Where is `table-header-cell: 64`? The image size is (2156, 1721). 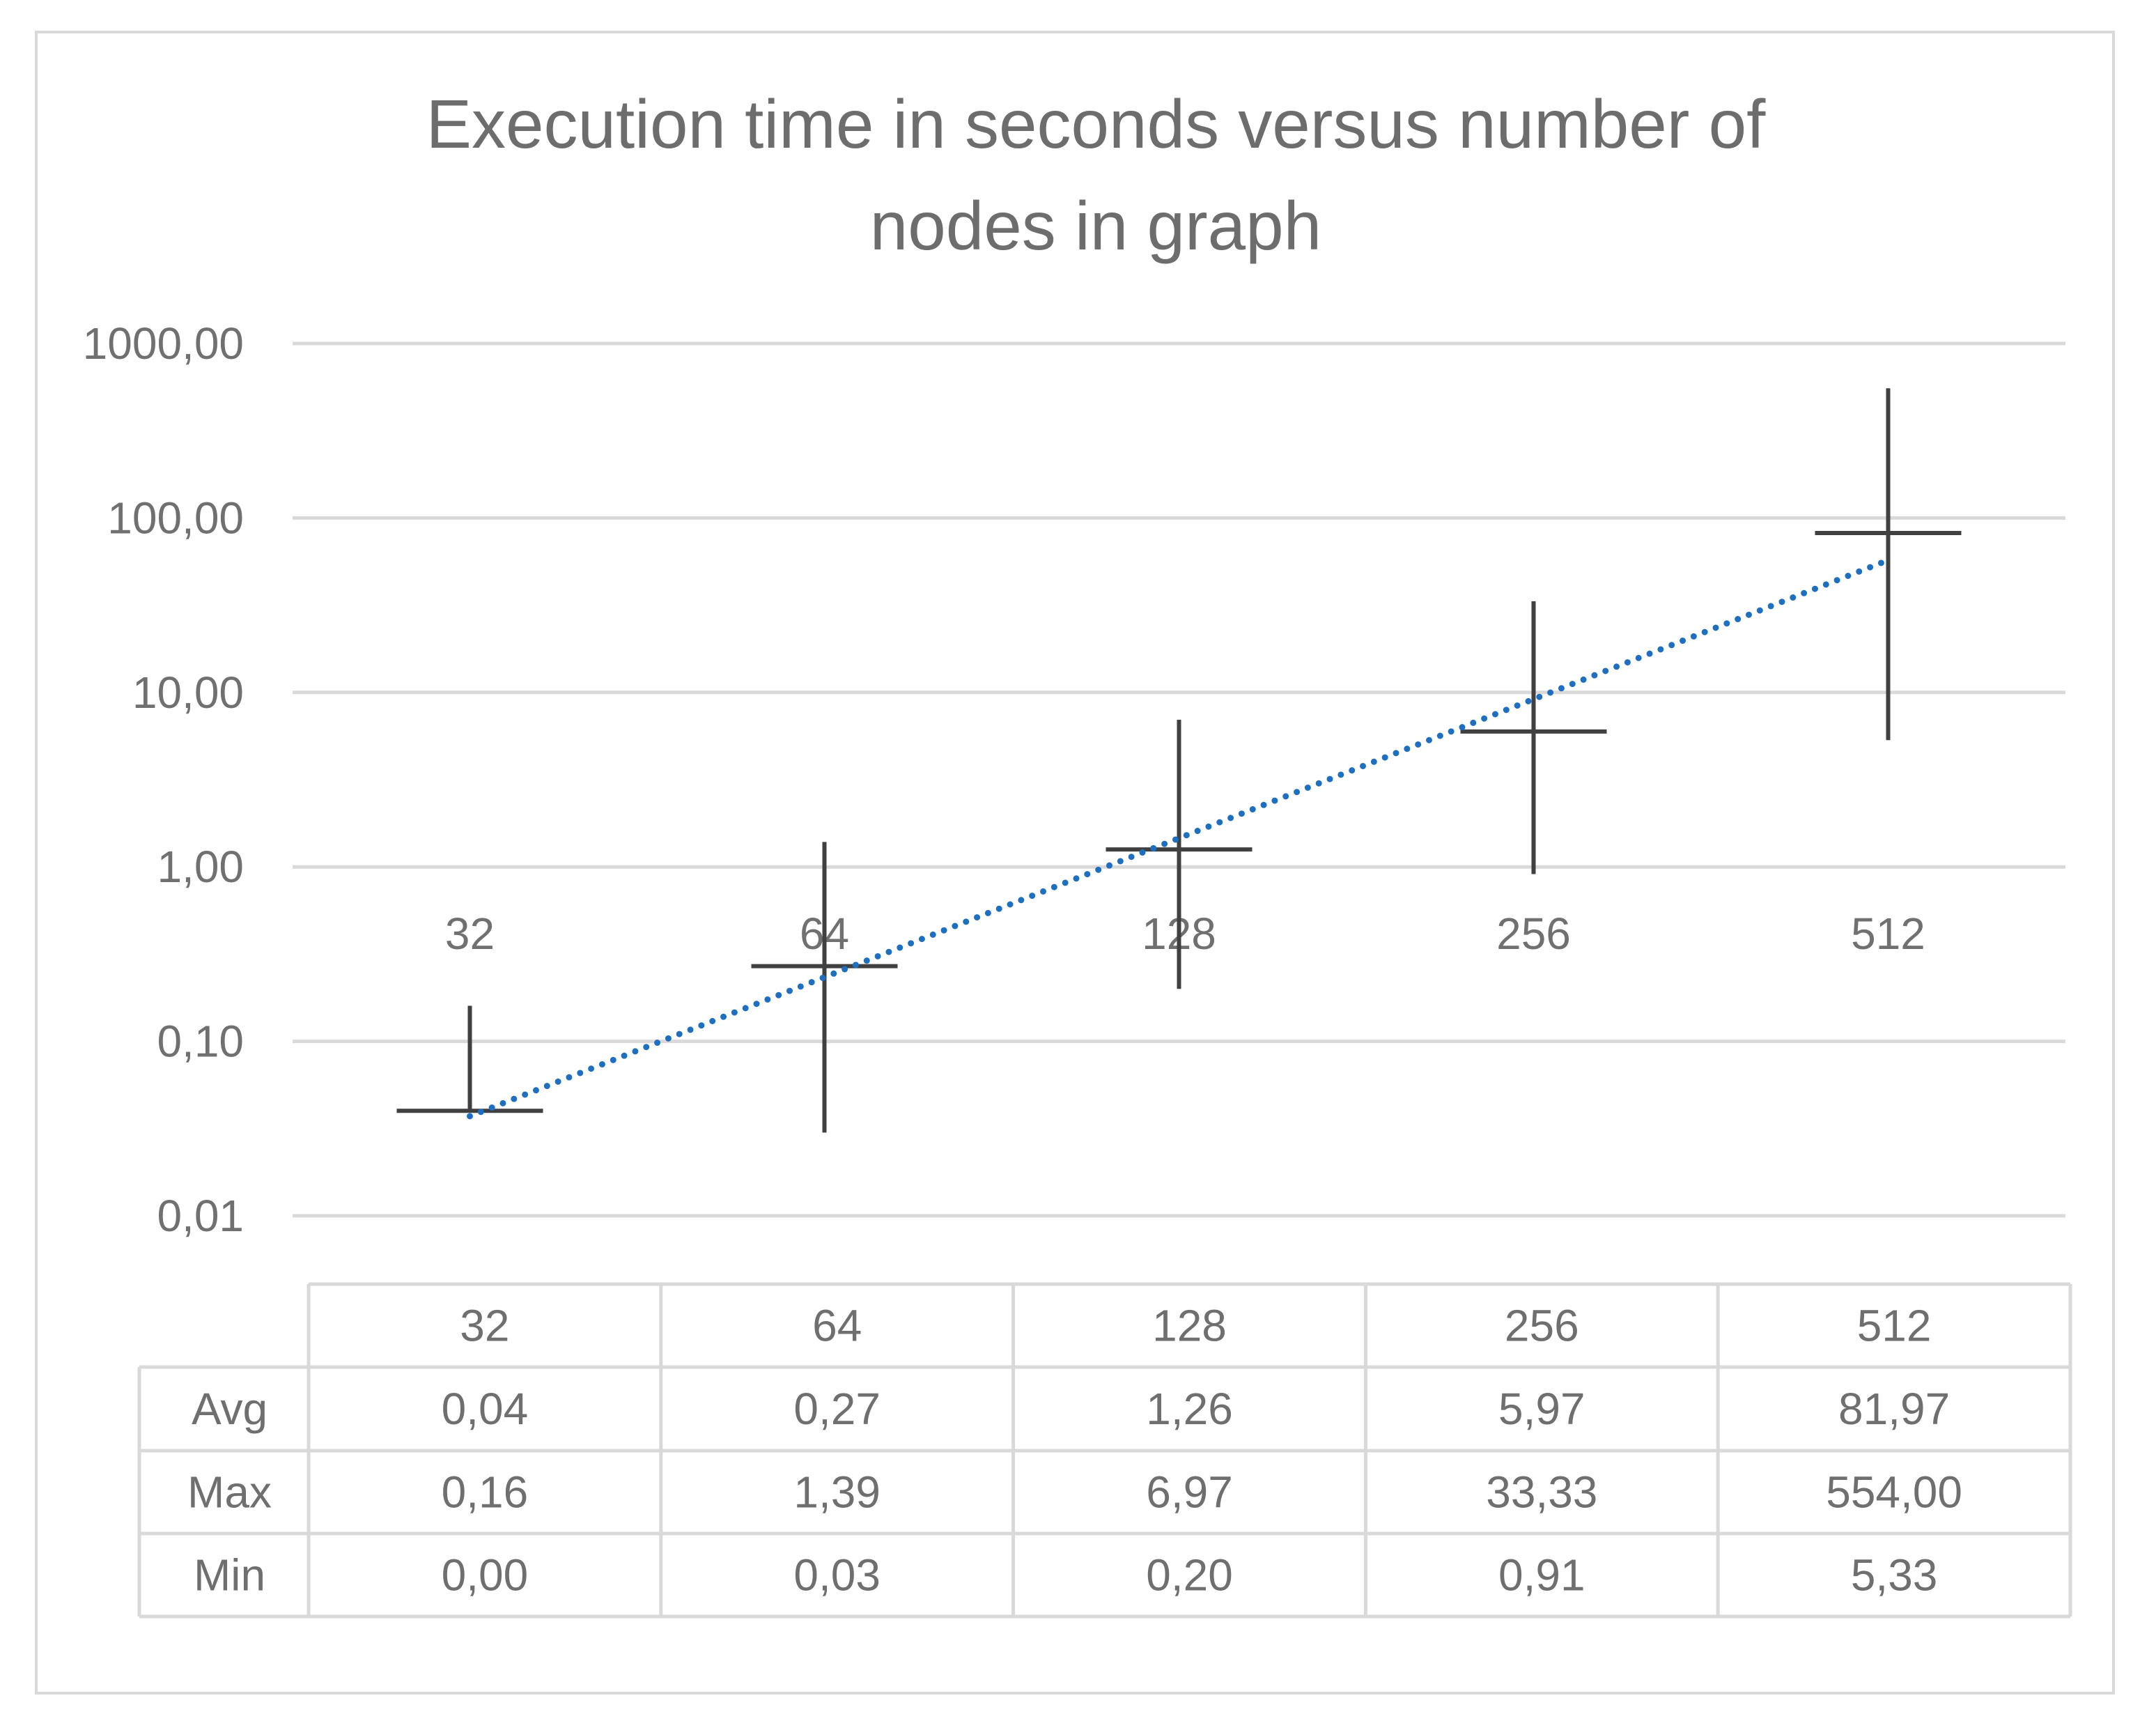 table-header-cell: 64 is located at coordinates (837, 1326).